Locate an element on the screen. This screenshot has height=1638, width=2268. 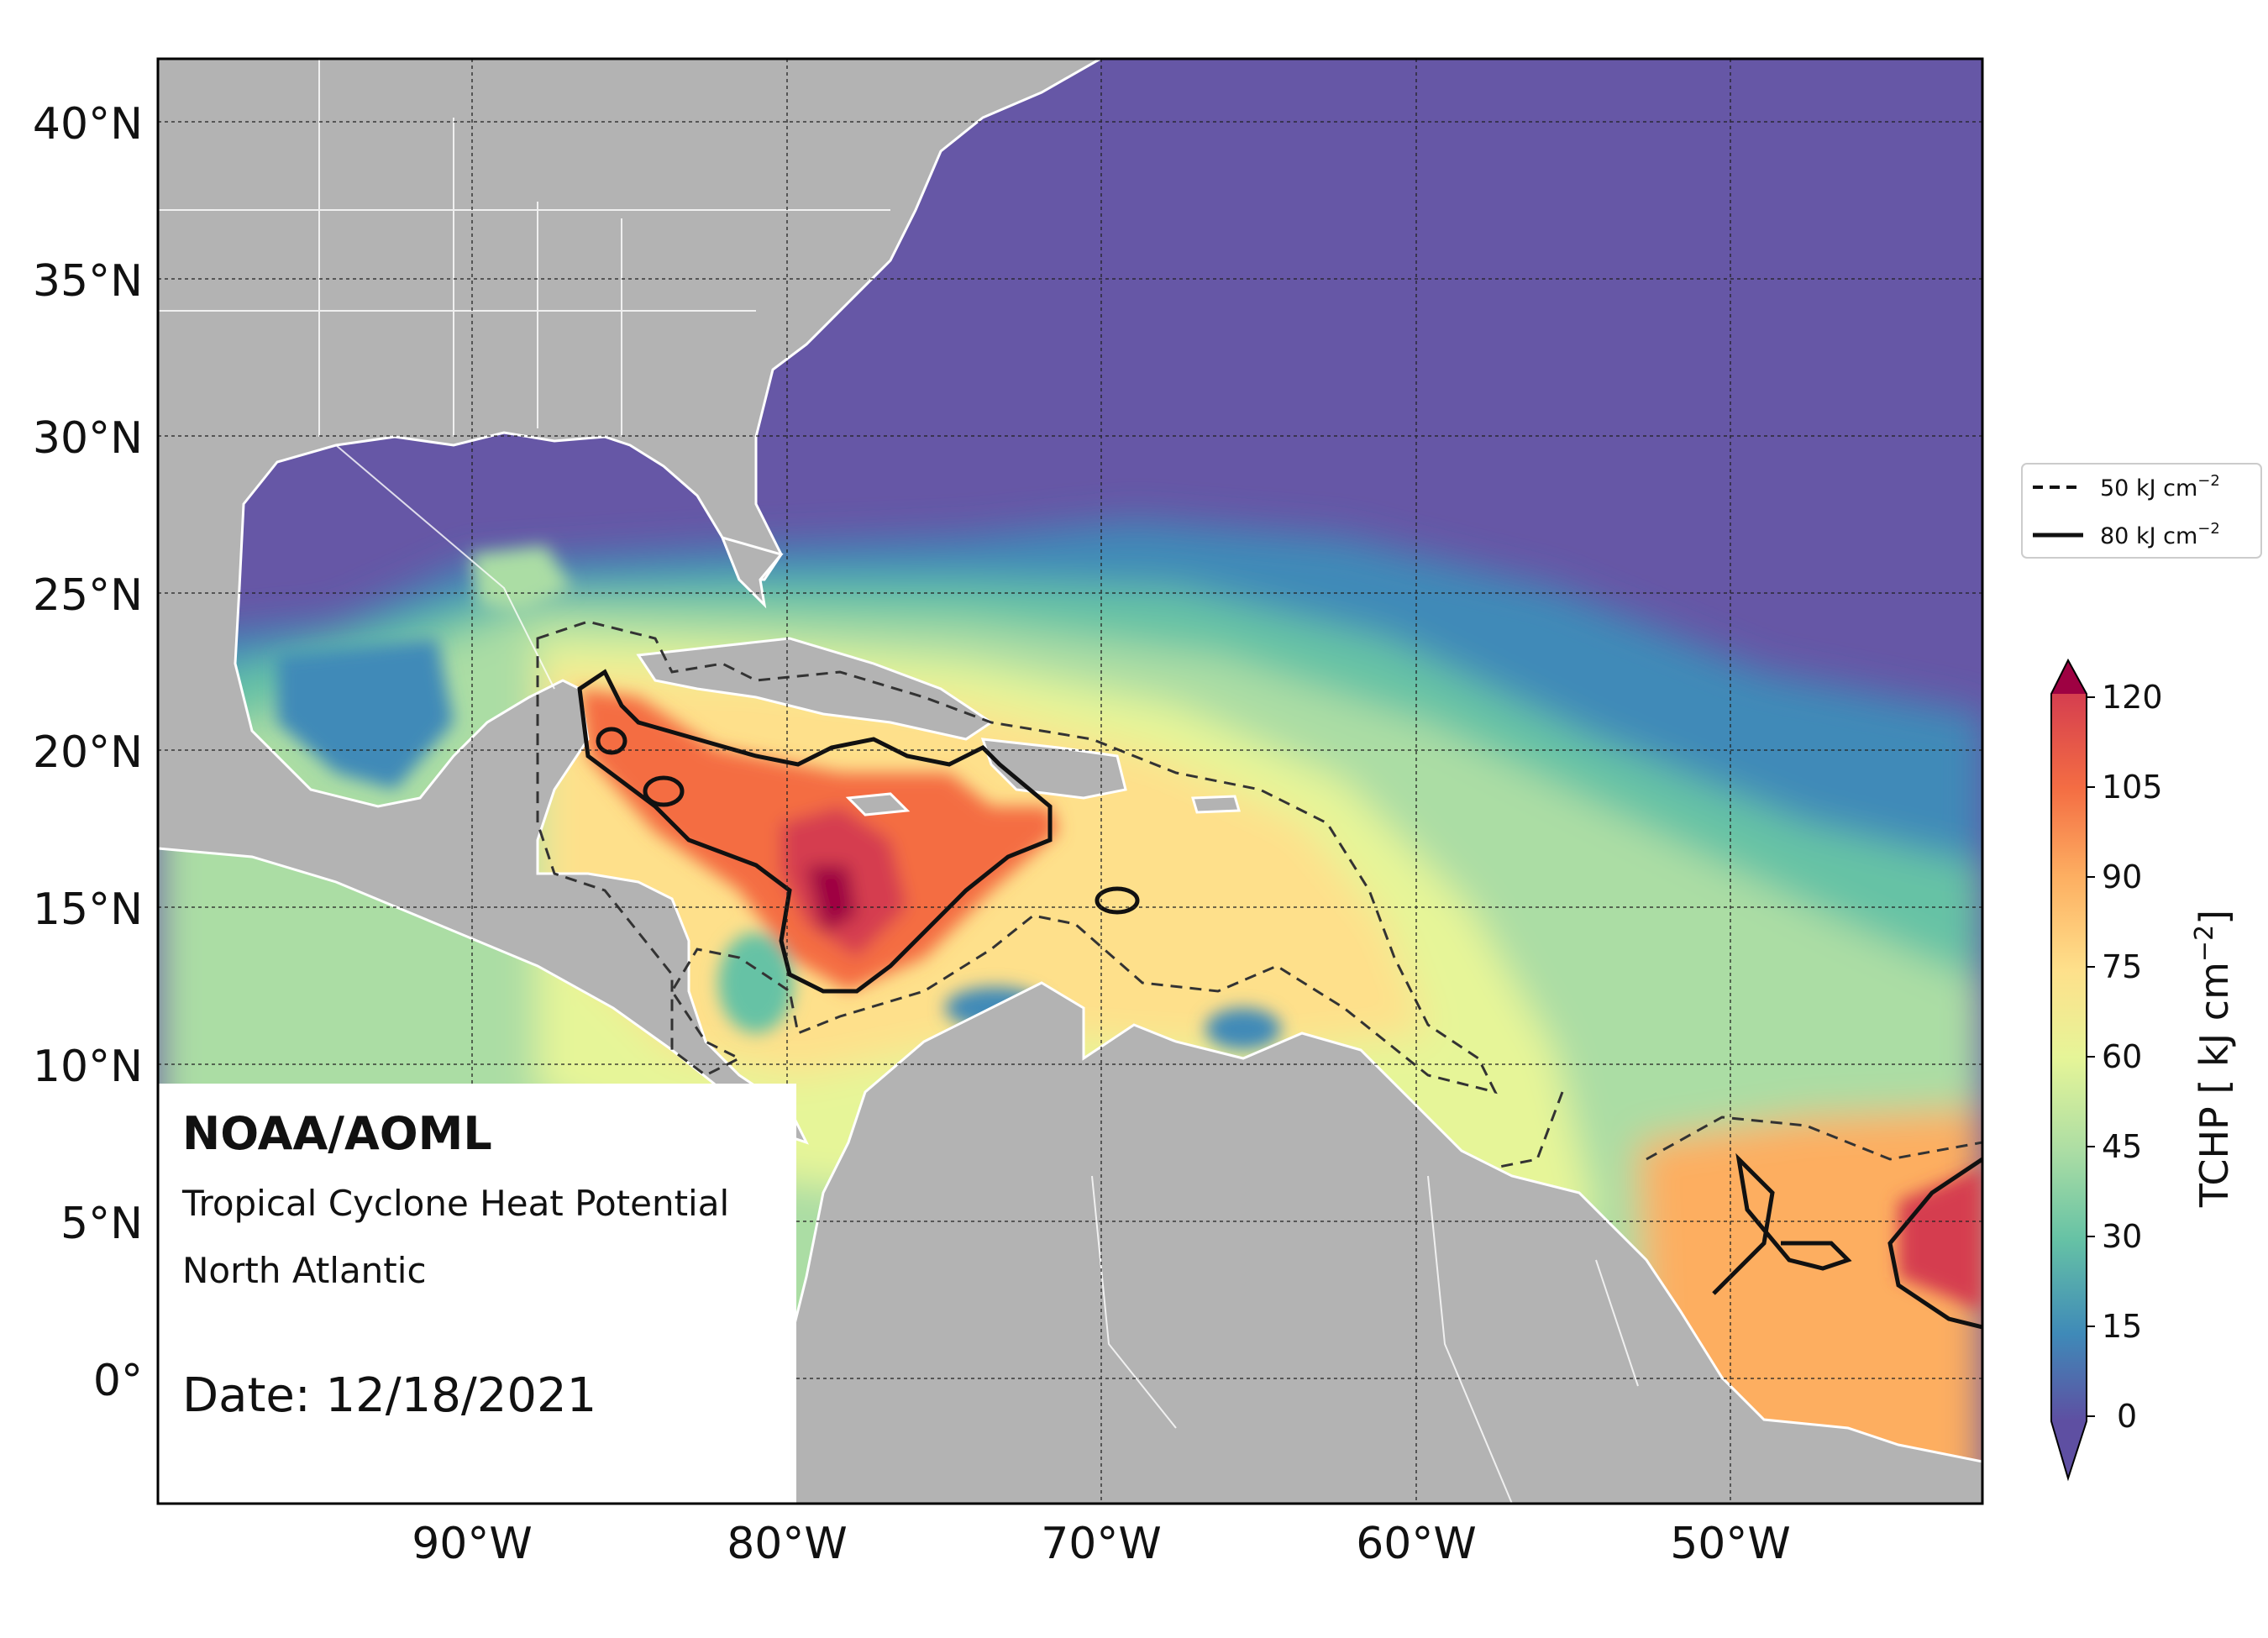
lat-tick-10n: 10°N is located at coordinates (88, 1067).